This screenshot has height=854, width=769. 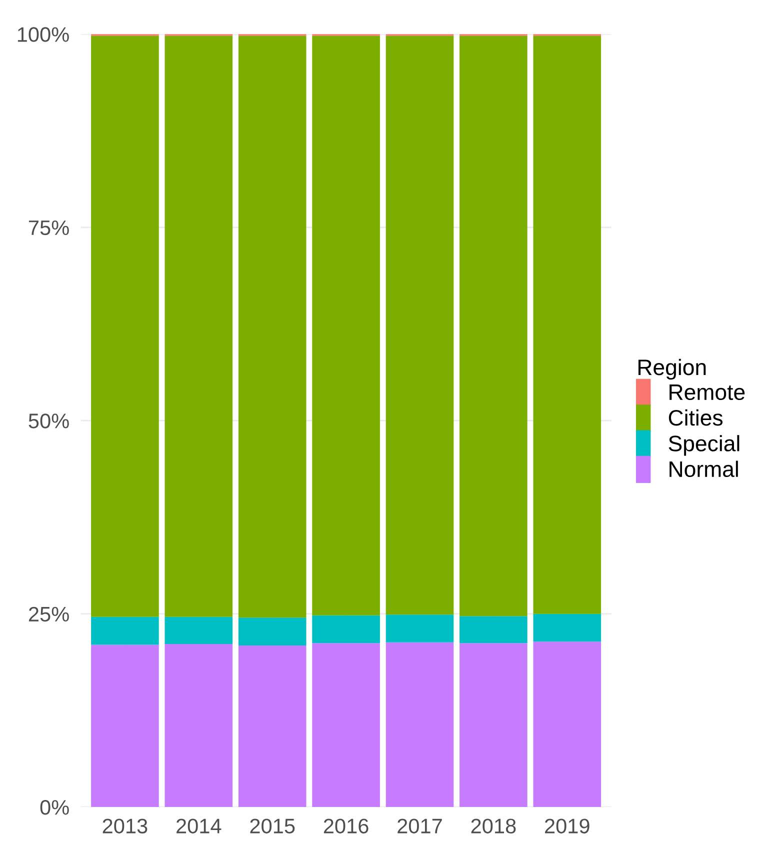 I want to click on legend-title: Region, so click(x=672, y=369).